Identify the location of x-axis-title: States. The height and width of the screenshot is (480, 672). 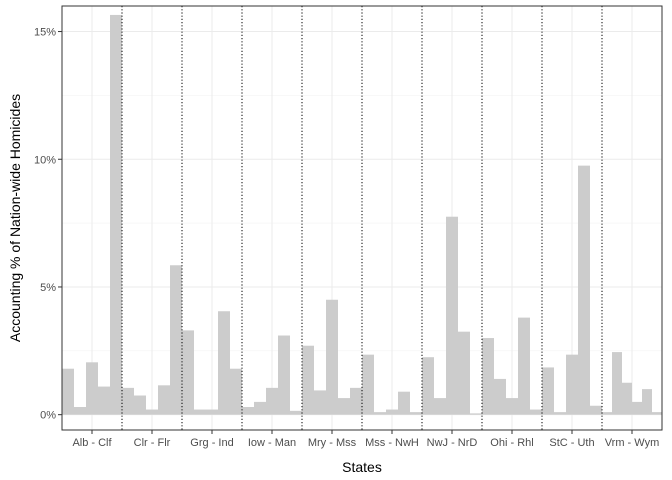
(362, 467).